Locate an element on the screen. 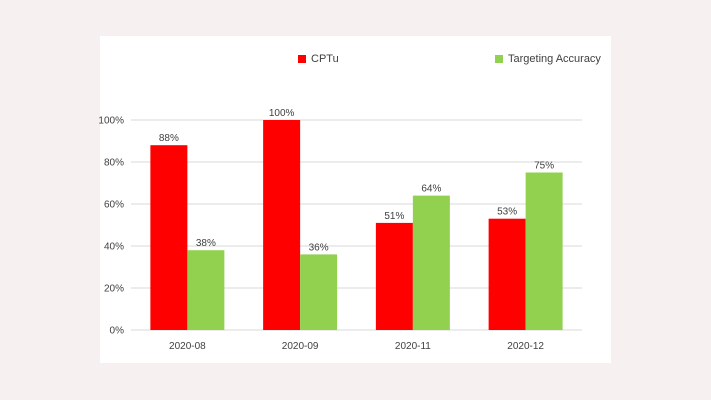 Image resolution: width=711 pixels, height=400 pixels. x-tick-label: 2020-09 is located at coordinates (300, 346).